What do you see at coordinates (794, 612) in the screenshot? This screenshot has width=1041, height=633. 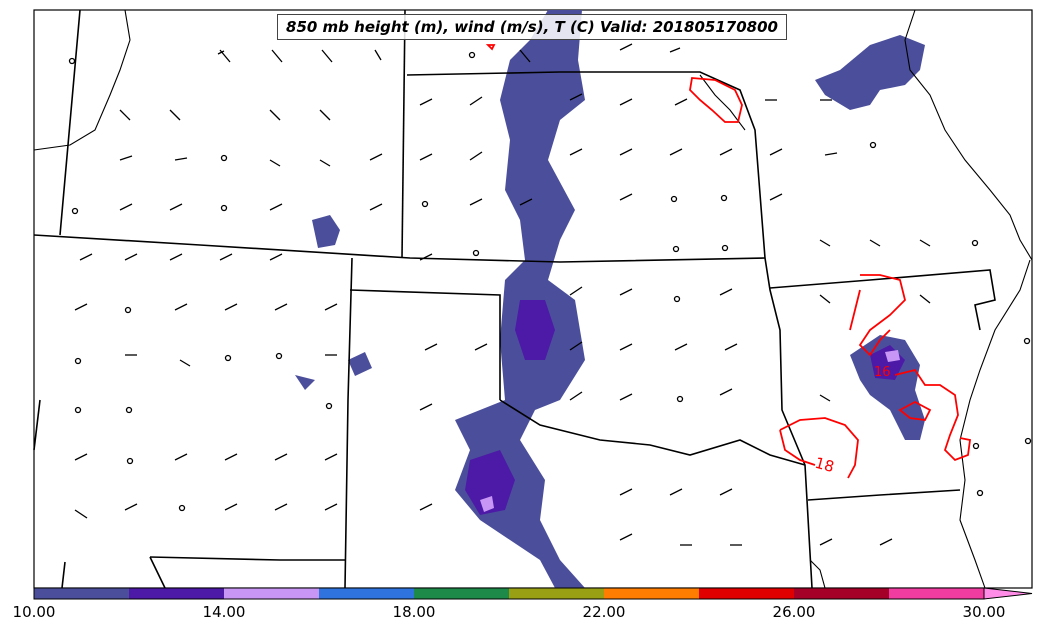 I see `colorbar-tick-label: 26.00` at bounding box center [794, 612].